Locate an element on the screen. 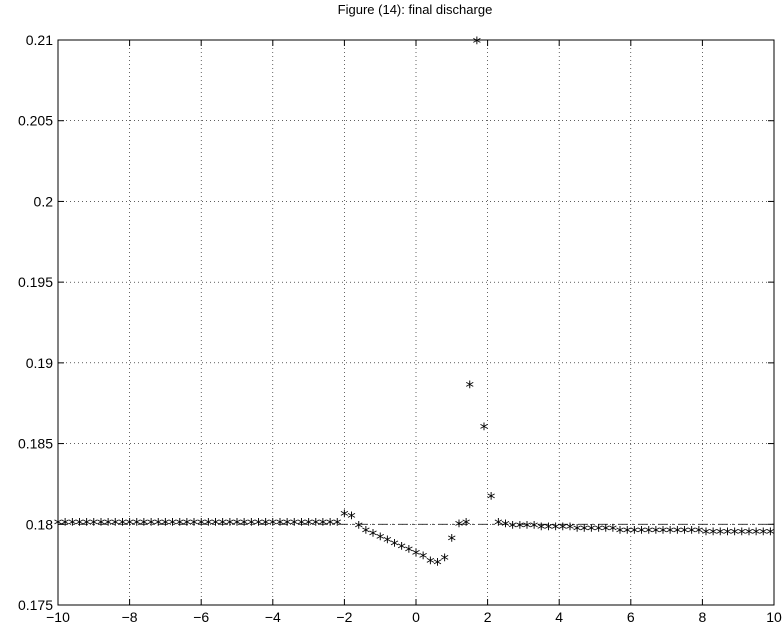 This screenshot has height=628, width=782. x-tick-label: 10 is located at coordinates (774, 617).